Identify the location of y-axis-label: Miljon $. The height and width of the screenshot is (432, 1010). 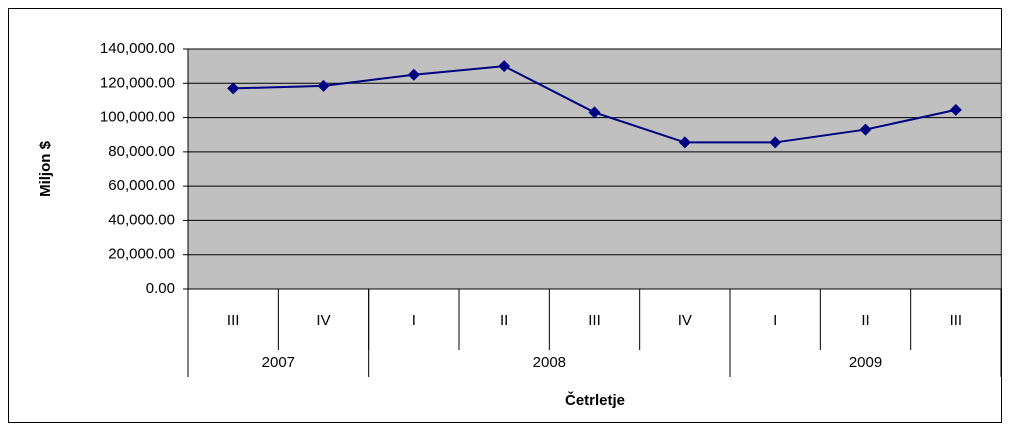
(45, 168).